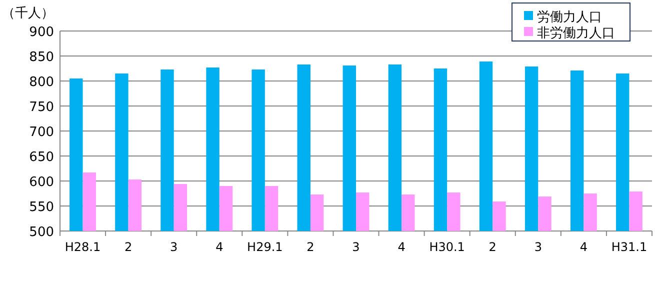 Image resolution: width=655 pixels, height=287 pixels. I want to click on x-tick-label: H29.1, so click(265, 247).